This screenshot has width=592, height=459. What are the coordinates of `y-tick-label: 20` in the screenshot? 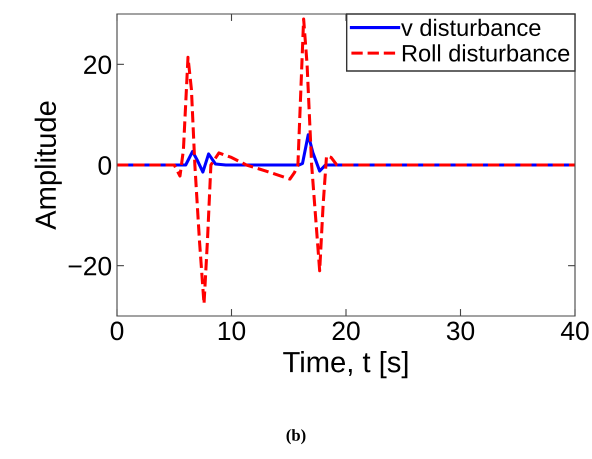 It's located at (98, 64).